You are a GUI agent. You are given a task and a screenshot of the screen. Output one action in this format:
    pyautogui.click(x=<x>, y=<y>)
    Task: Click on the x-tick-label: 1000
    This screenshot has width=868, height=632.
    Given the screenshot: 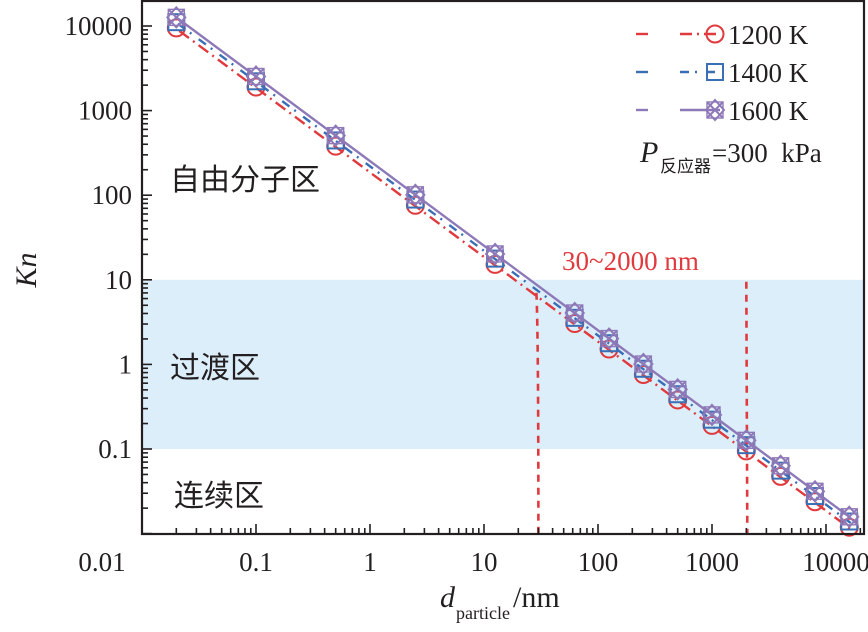 What is the action you would take?
    pyautogui.click(x=712, y=562)
    